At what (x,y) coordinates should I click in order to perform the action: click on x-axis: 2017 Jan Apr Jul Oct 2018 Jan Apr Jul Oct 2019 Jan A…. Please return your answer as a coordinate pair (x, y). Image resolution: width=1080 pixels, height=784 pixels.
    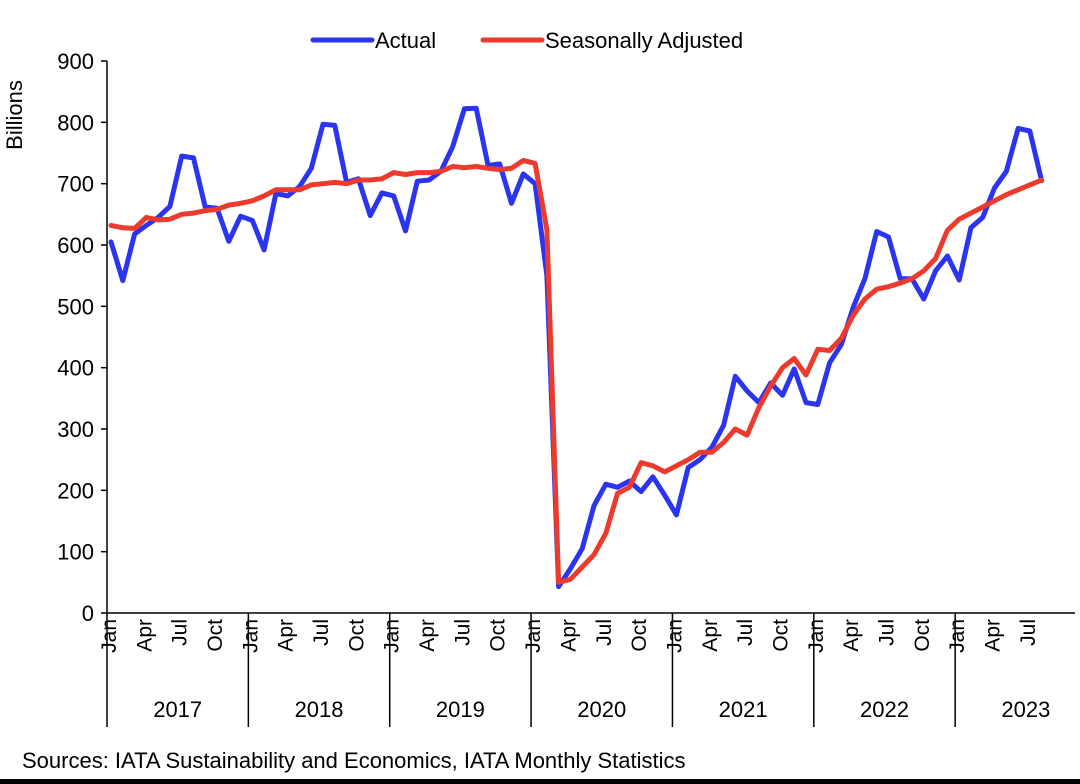
    Looking at the image, I should click on (586, 669).